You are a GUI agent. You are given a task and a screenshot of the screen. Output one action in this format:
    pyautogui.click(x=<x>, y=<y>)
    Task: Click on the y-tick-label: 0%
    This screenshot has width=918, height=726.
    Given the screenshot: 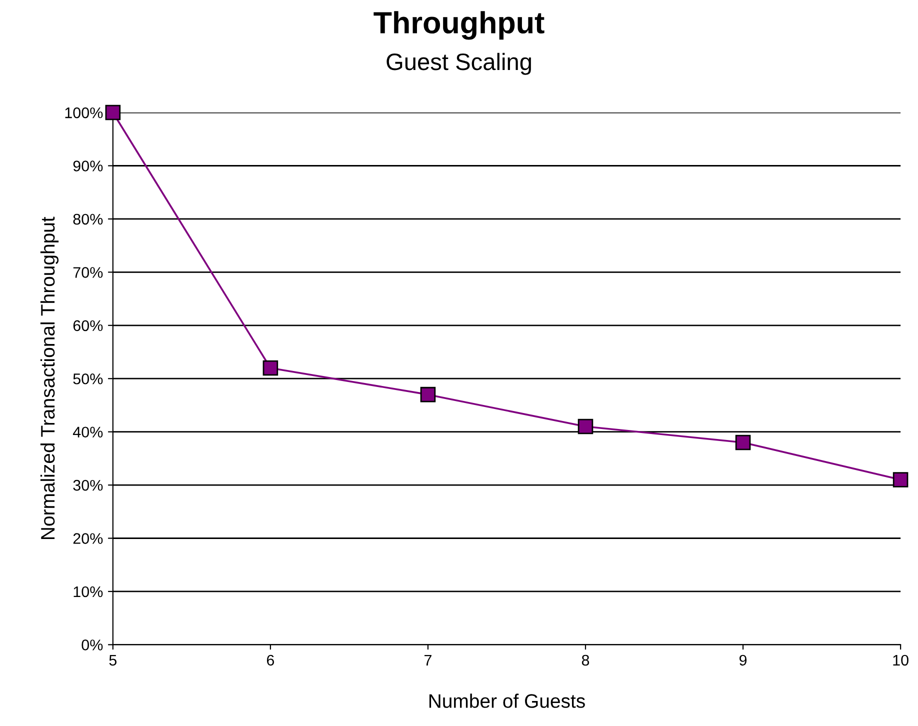 What is the action you would take?
    pyautogui.click(x=92, y=645)
    